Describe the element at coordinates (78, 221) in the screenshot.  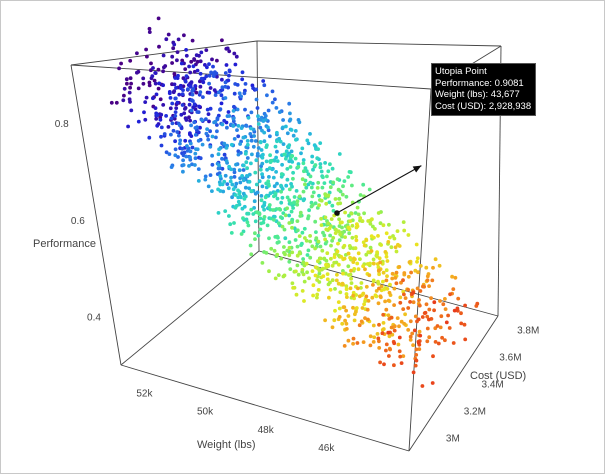
I see `z-tick-label: 0.6` at that location.